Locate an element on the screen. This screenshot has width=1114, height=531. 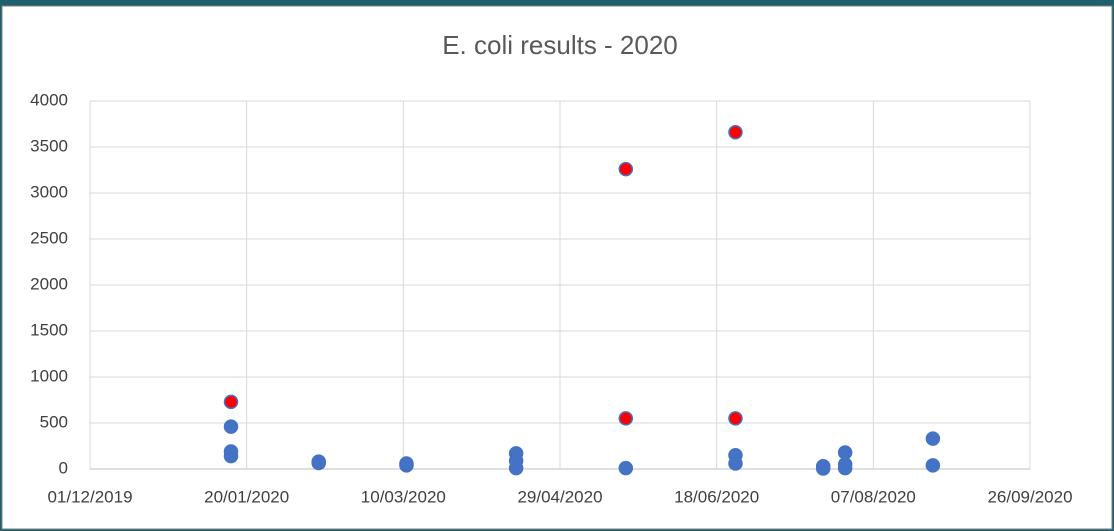
x-tick-label: 26/09/2020 is located at coordinates (1029, 496).